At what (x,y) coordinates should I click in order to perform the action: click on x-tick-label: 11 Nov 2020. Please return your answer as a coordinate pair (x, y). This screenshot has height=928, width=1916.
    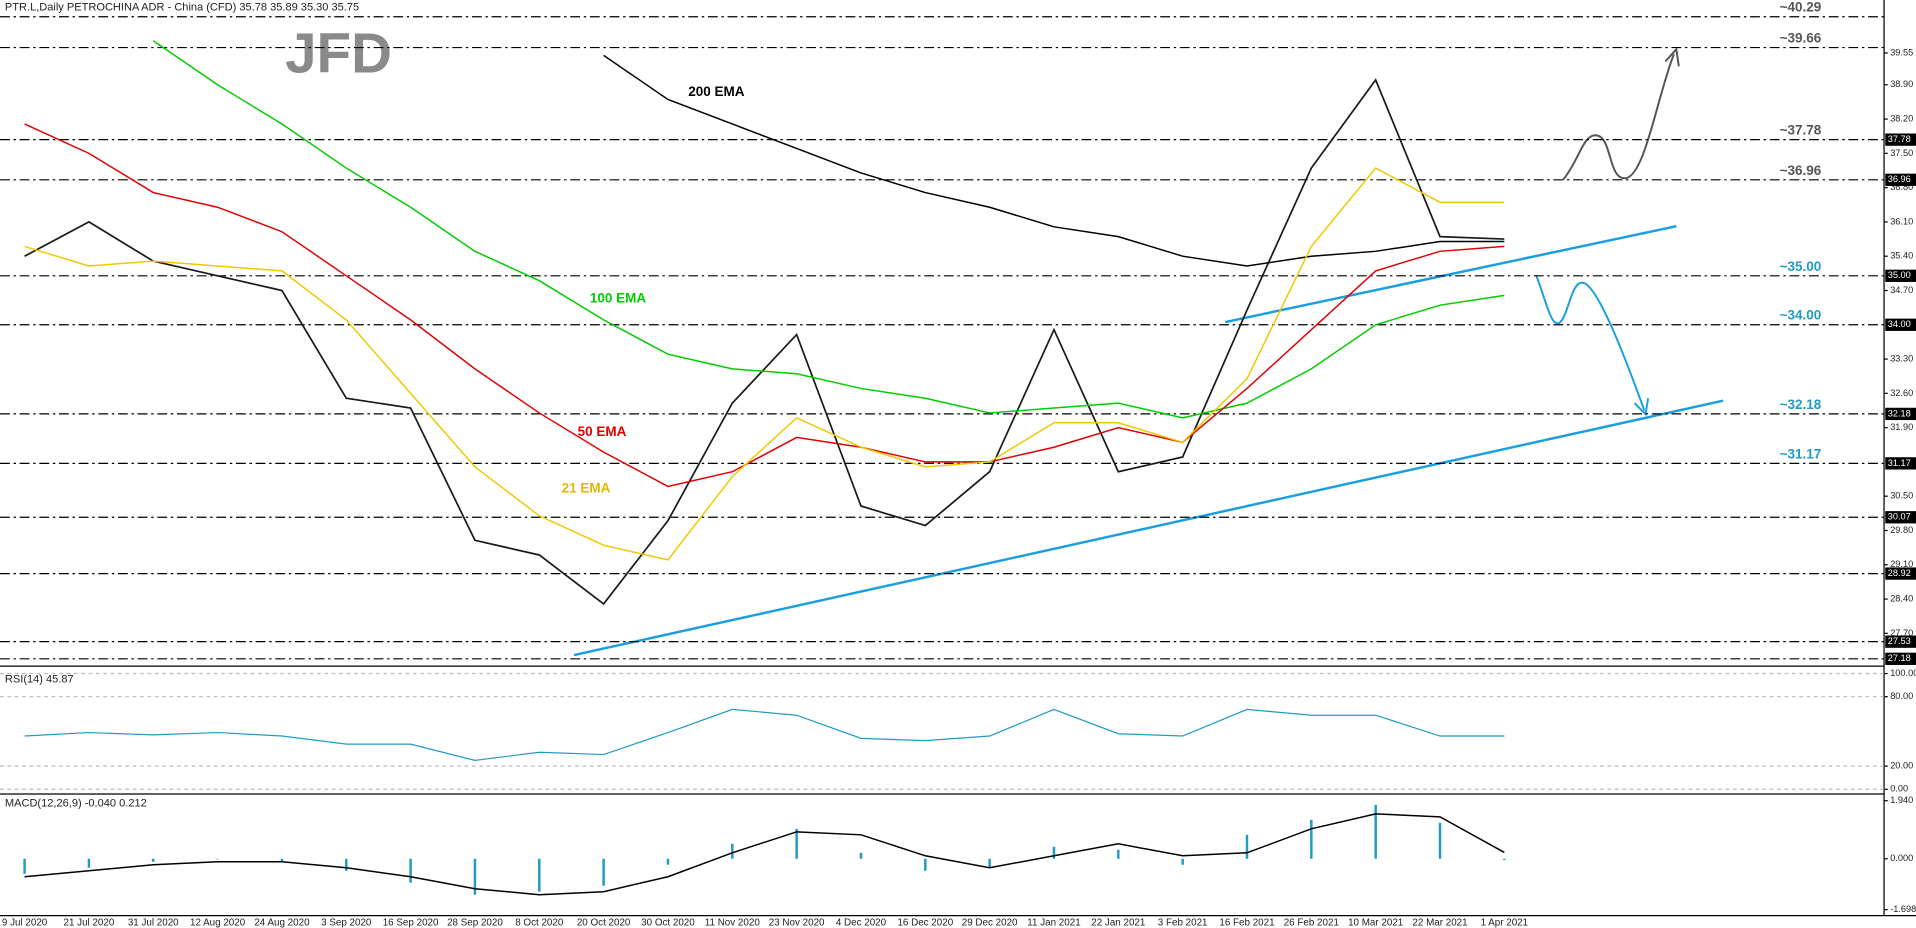
    Looking at the image, I should click on (733, 923).